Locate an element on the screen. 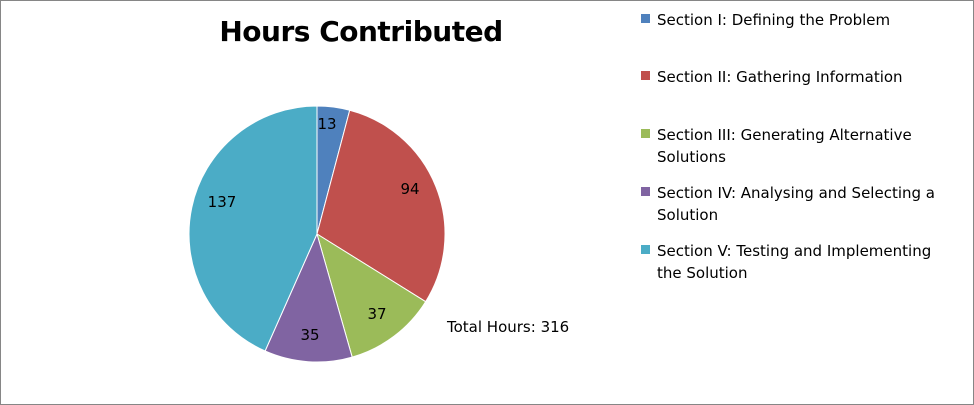 This screenshot has width=974, height=405. legend-label-section-1: Section I: Defining the Problem is located at coordinates (774, 20).